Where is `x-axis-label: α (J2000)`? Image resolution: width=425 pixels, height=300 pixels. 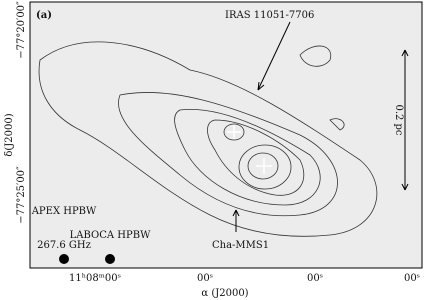
x-axis-label: α (J2000) is located at coordinates (224, 293).